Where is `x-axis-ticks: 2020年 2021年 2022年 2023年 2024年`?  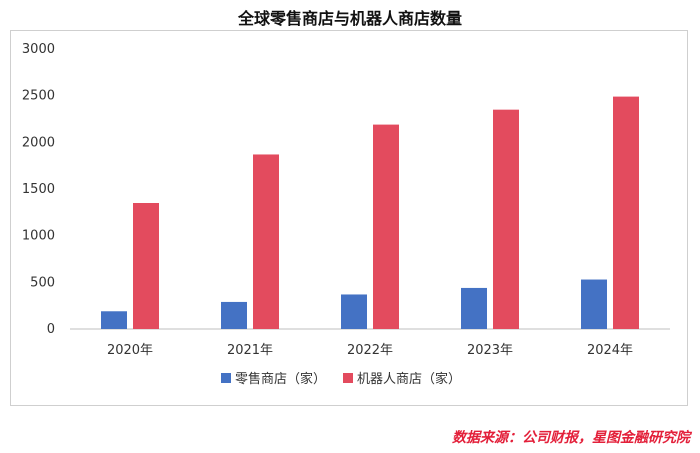 x-axis-ticks: 2020年 2021年 2022年 2023年 2024年 is located at coordinates (370, 350).